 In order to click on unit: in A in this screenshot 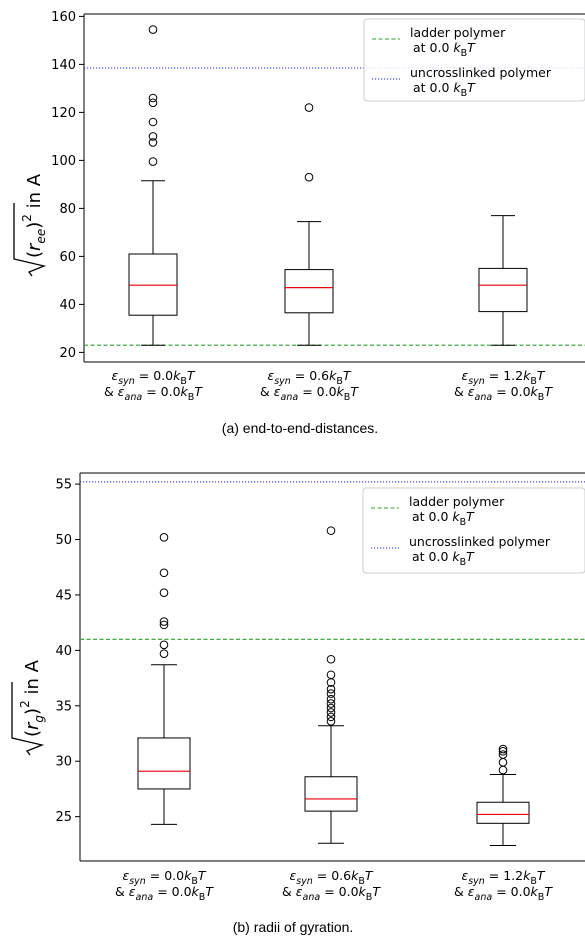, I will do `click(32, 679)`.